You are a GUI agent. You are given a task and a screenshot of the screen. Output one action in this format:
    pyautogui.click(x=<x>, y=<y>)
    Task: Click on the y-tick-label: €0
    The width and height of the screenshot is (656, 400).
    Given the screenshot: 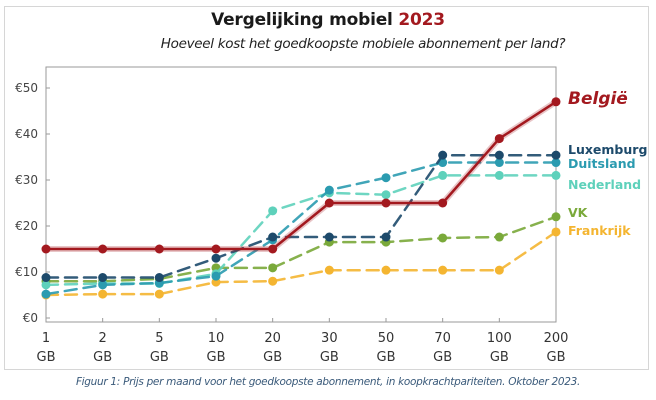 What is the action you would take?
    pyautogui.click(x=30, y=318)
    